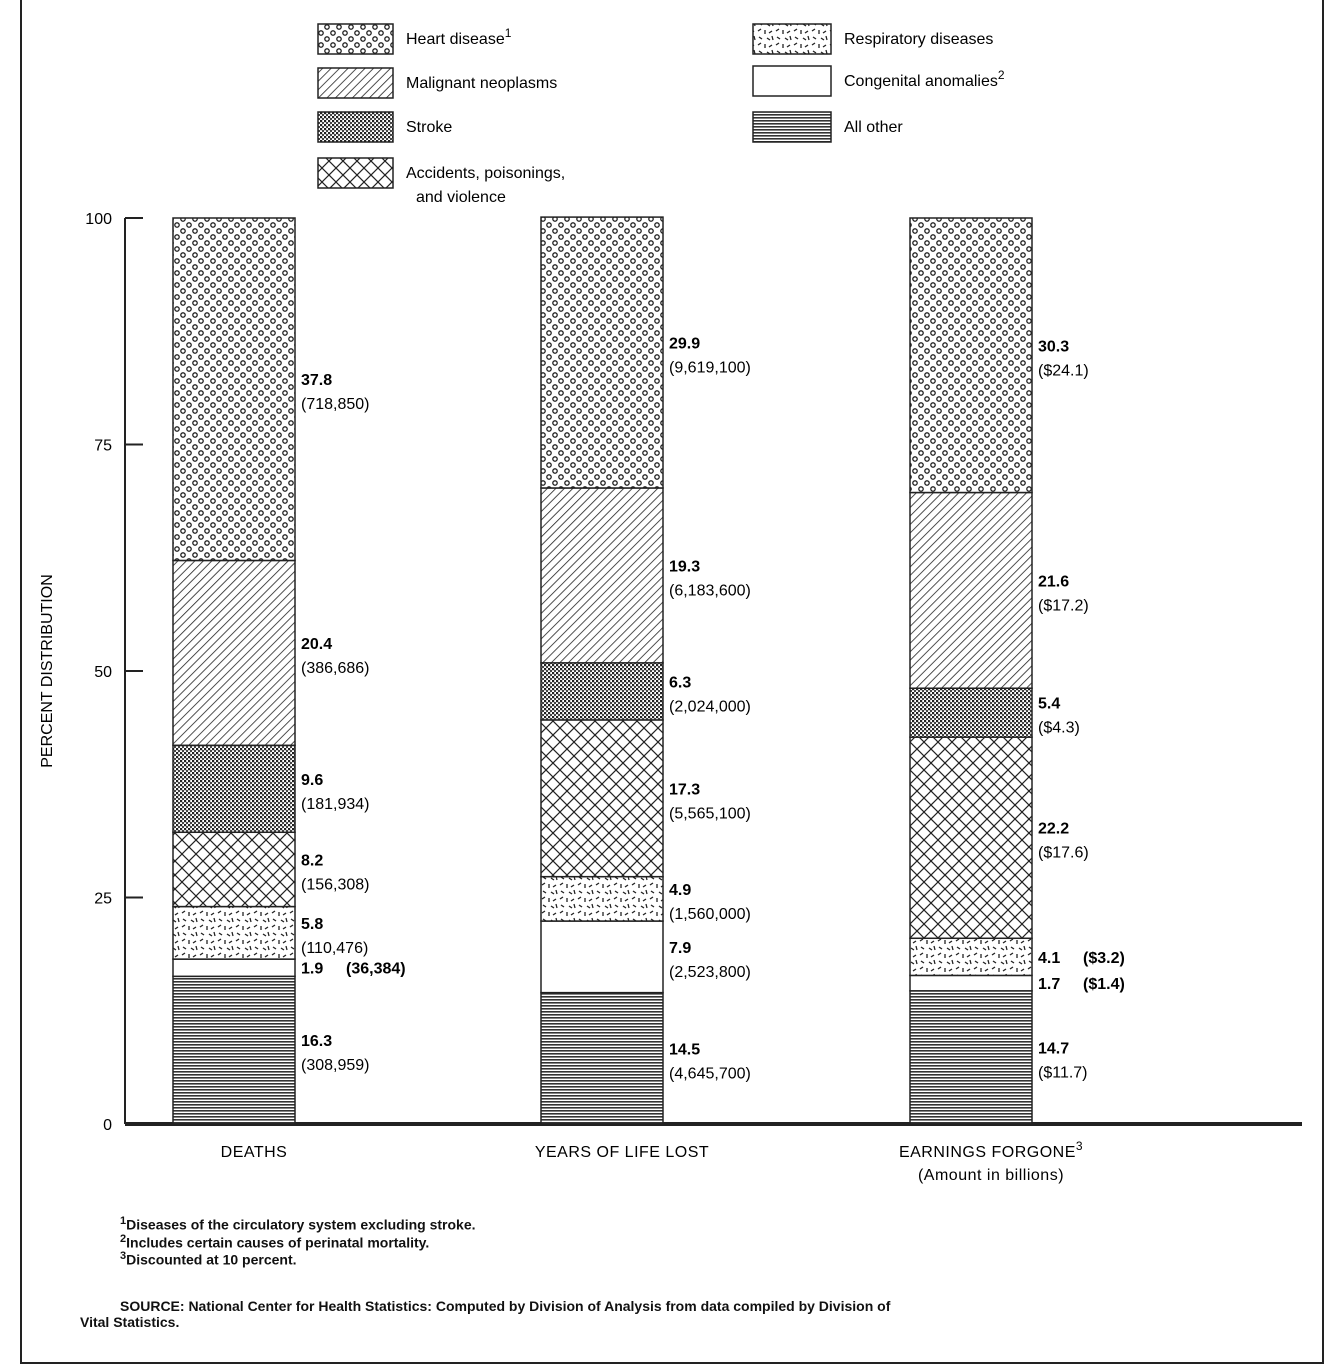  I want to click on category-sup: 3, so click(1079, 1146).